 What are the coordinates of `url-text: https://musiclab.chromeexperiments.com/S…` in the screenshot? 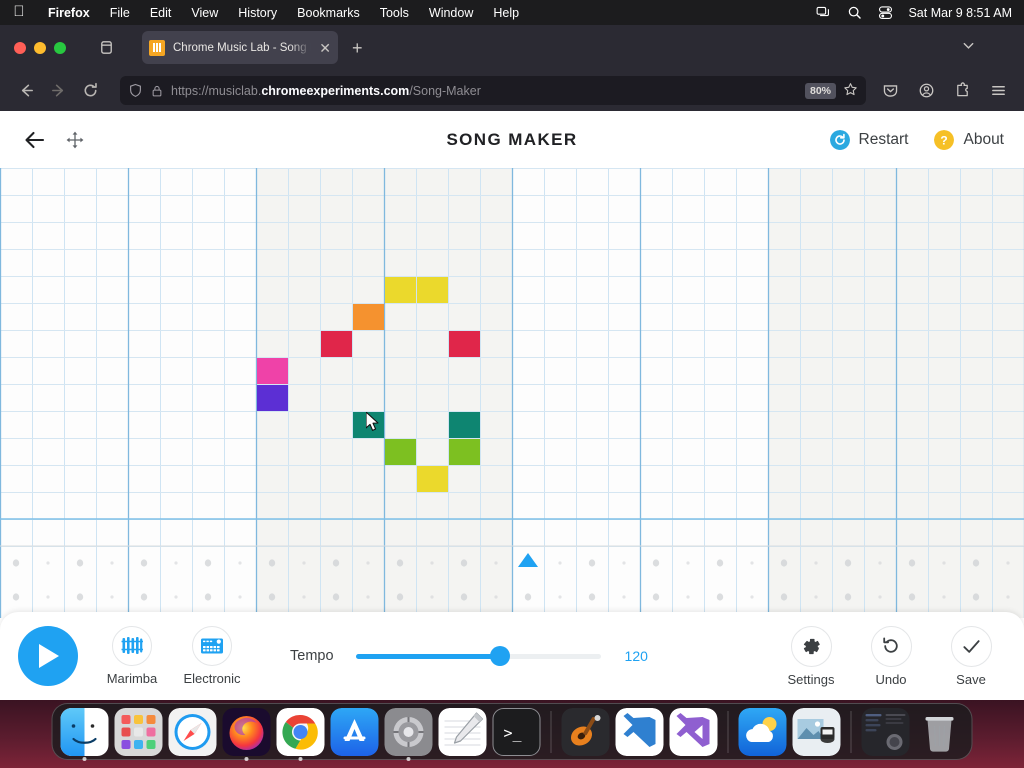 It's located at (326, 91).